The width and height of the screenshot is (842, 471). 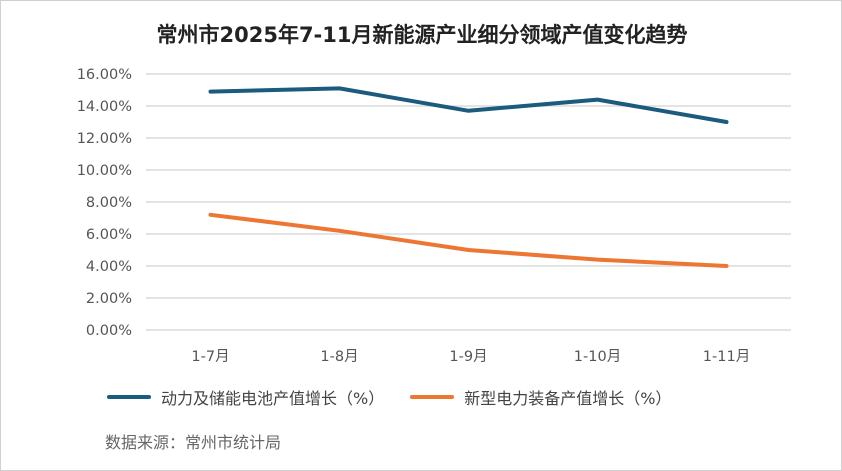 I want to click on x-tick-label: 1-8月, so click(x=339, y=357).